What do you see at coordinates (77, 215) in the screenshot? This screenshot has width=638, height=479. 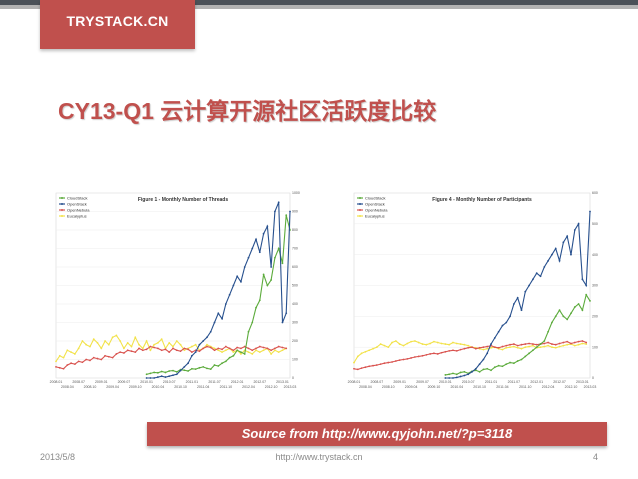 I see `legend-label: Eucalyptus` at bounding box center [77, 215].